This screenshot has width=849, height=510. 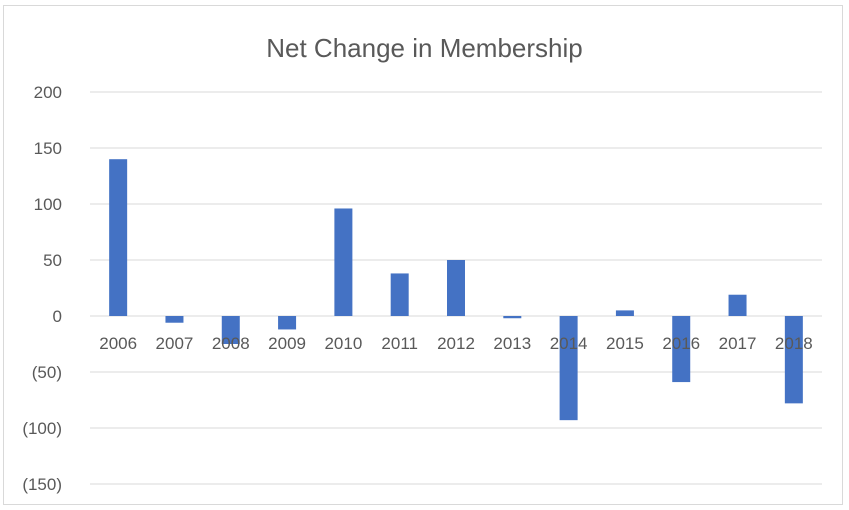 What do you see at coordinates (174, 319) in the screenshot?
I see `bar-2007` at bounding box center [174, 319].